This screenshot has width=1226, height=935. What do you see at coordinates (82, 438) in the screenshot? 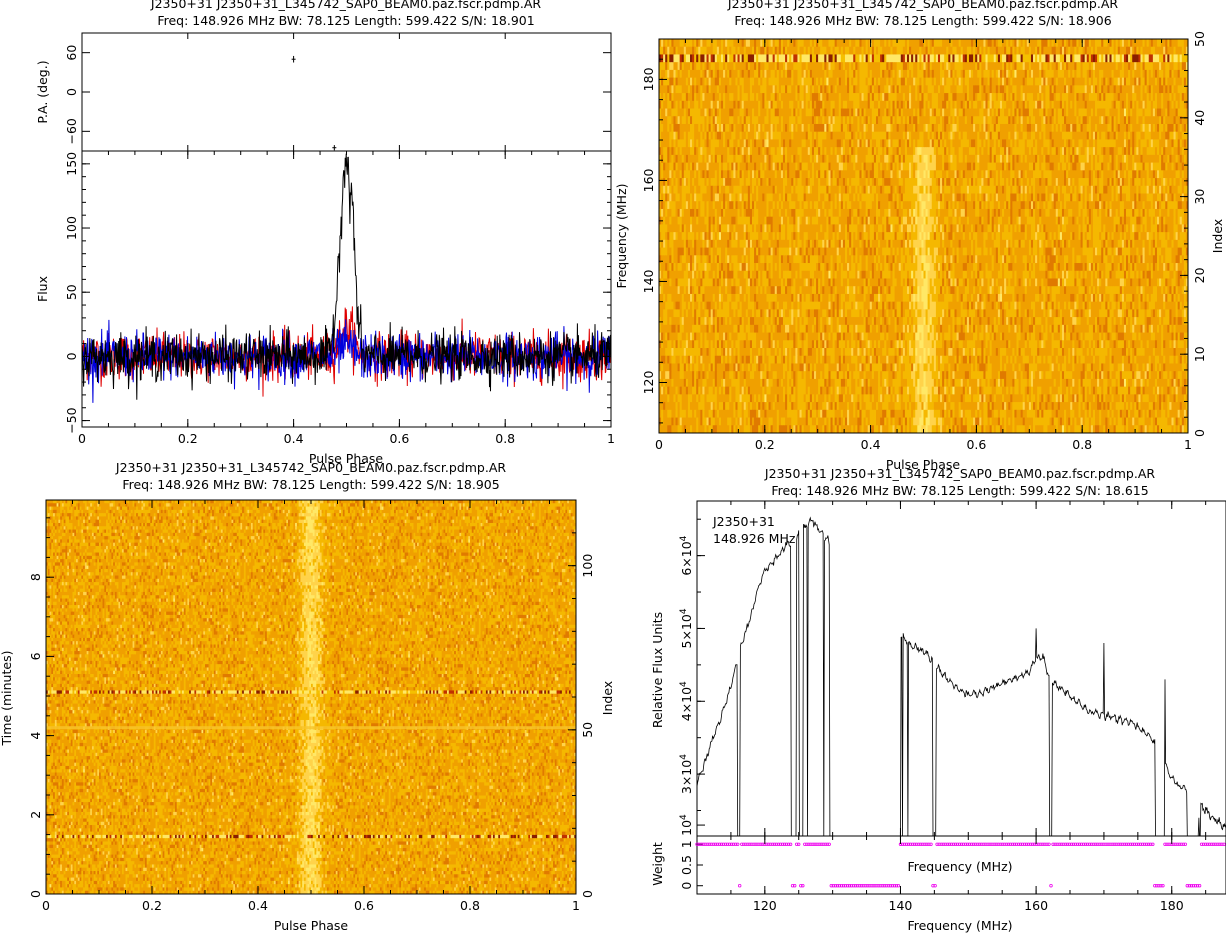
I see `x-tick-label: 0` at bounding box center [82, 438].